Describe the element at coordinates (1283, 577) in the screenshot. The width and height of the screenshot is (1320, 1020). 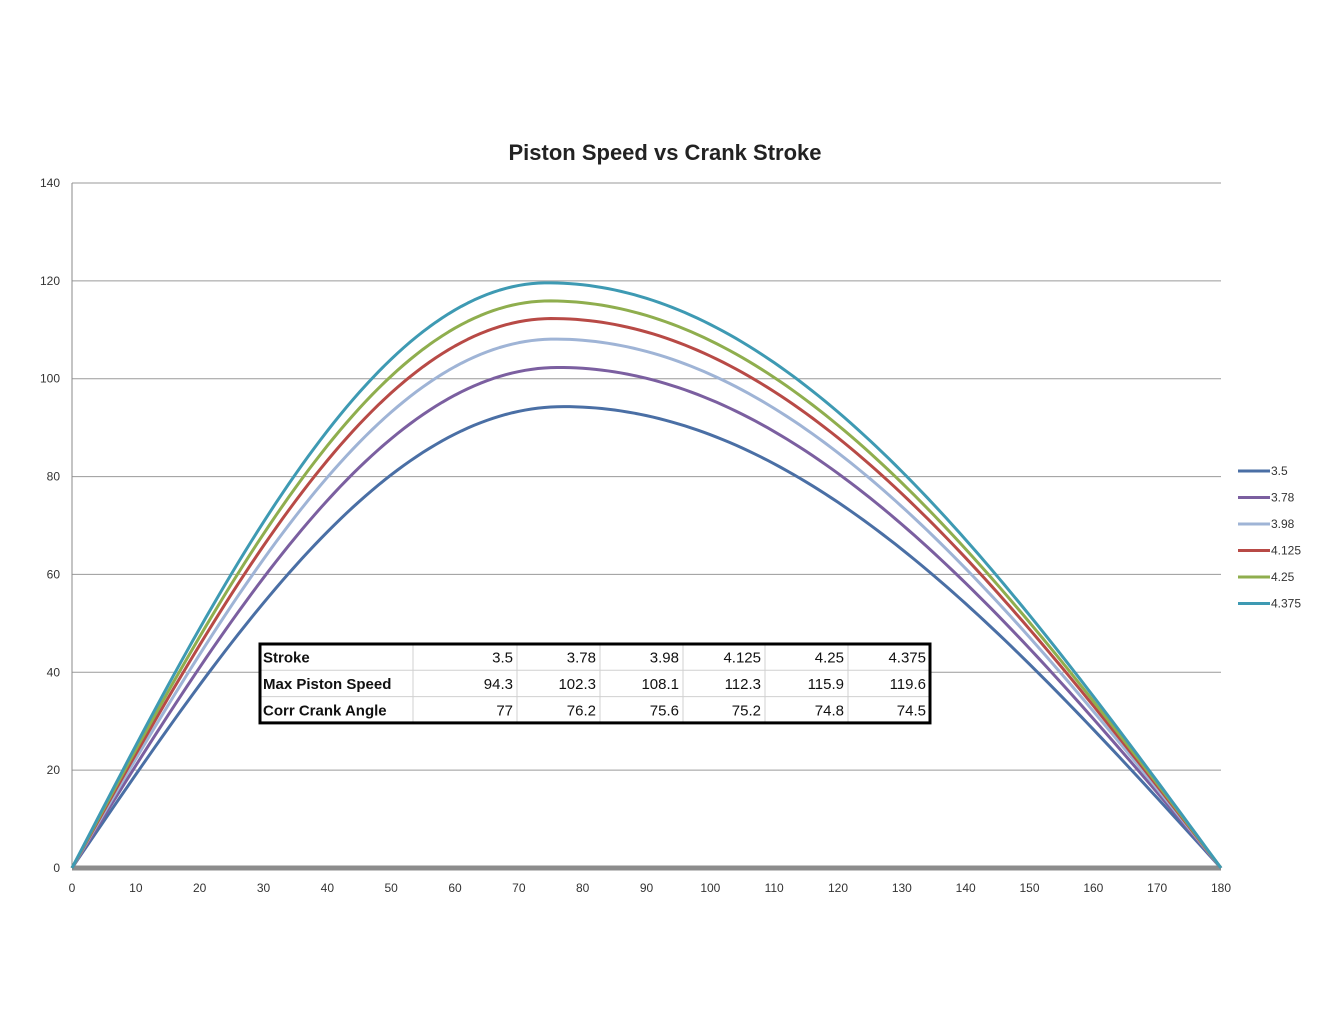
I see `legend-label-4.25: 4.25` at that location.